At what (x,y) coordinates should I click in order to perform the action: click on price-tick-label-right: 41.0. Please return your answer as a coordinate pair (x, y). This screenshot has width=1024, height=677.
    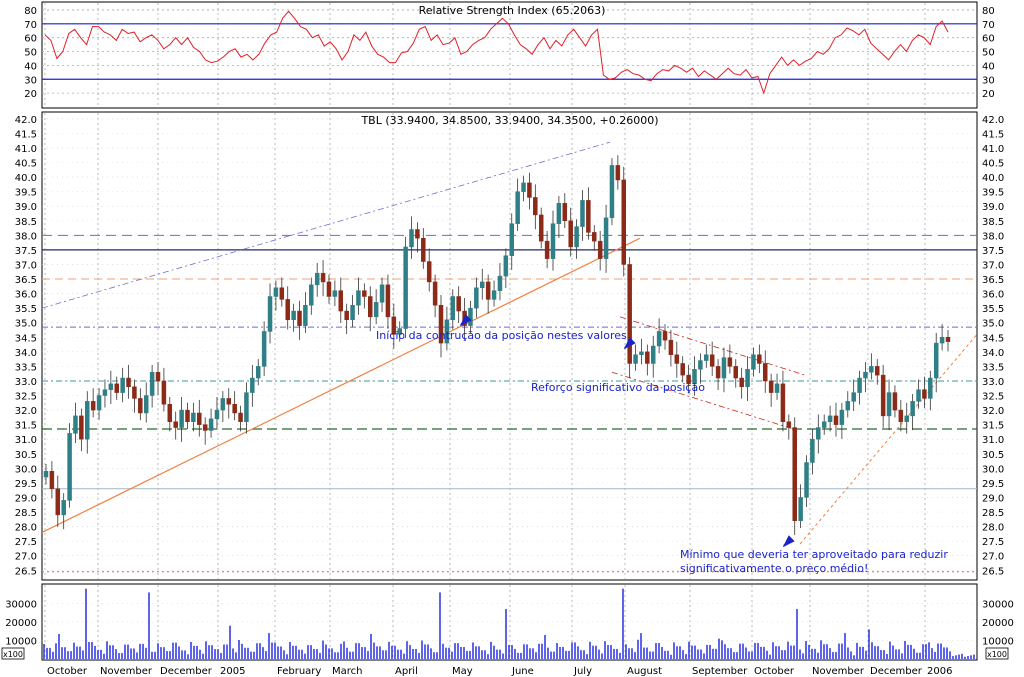
    Looking at the image, I should click on (993, 149).